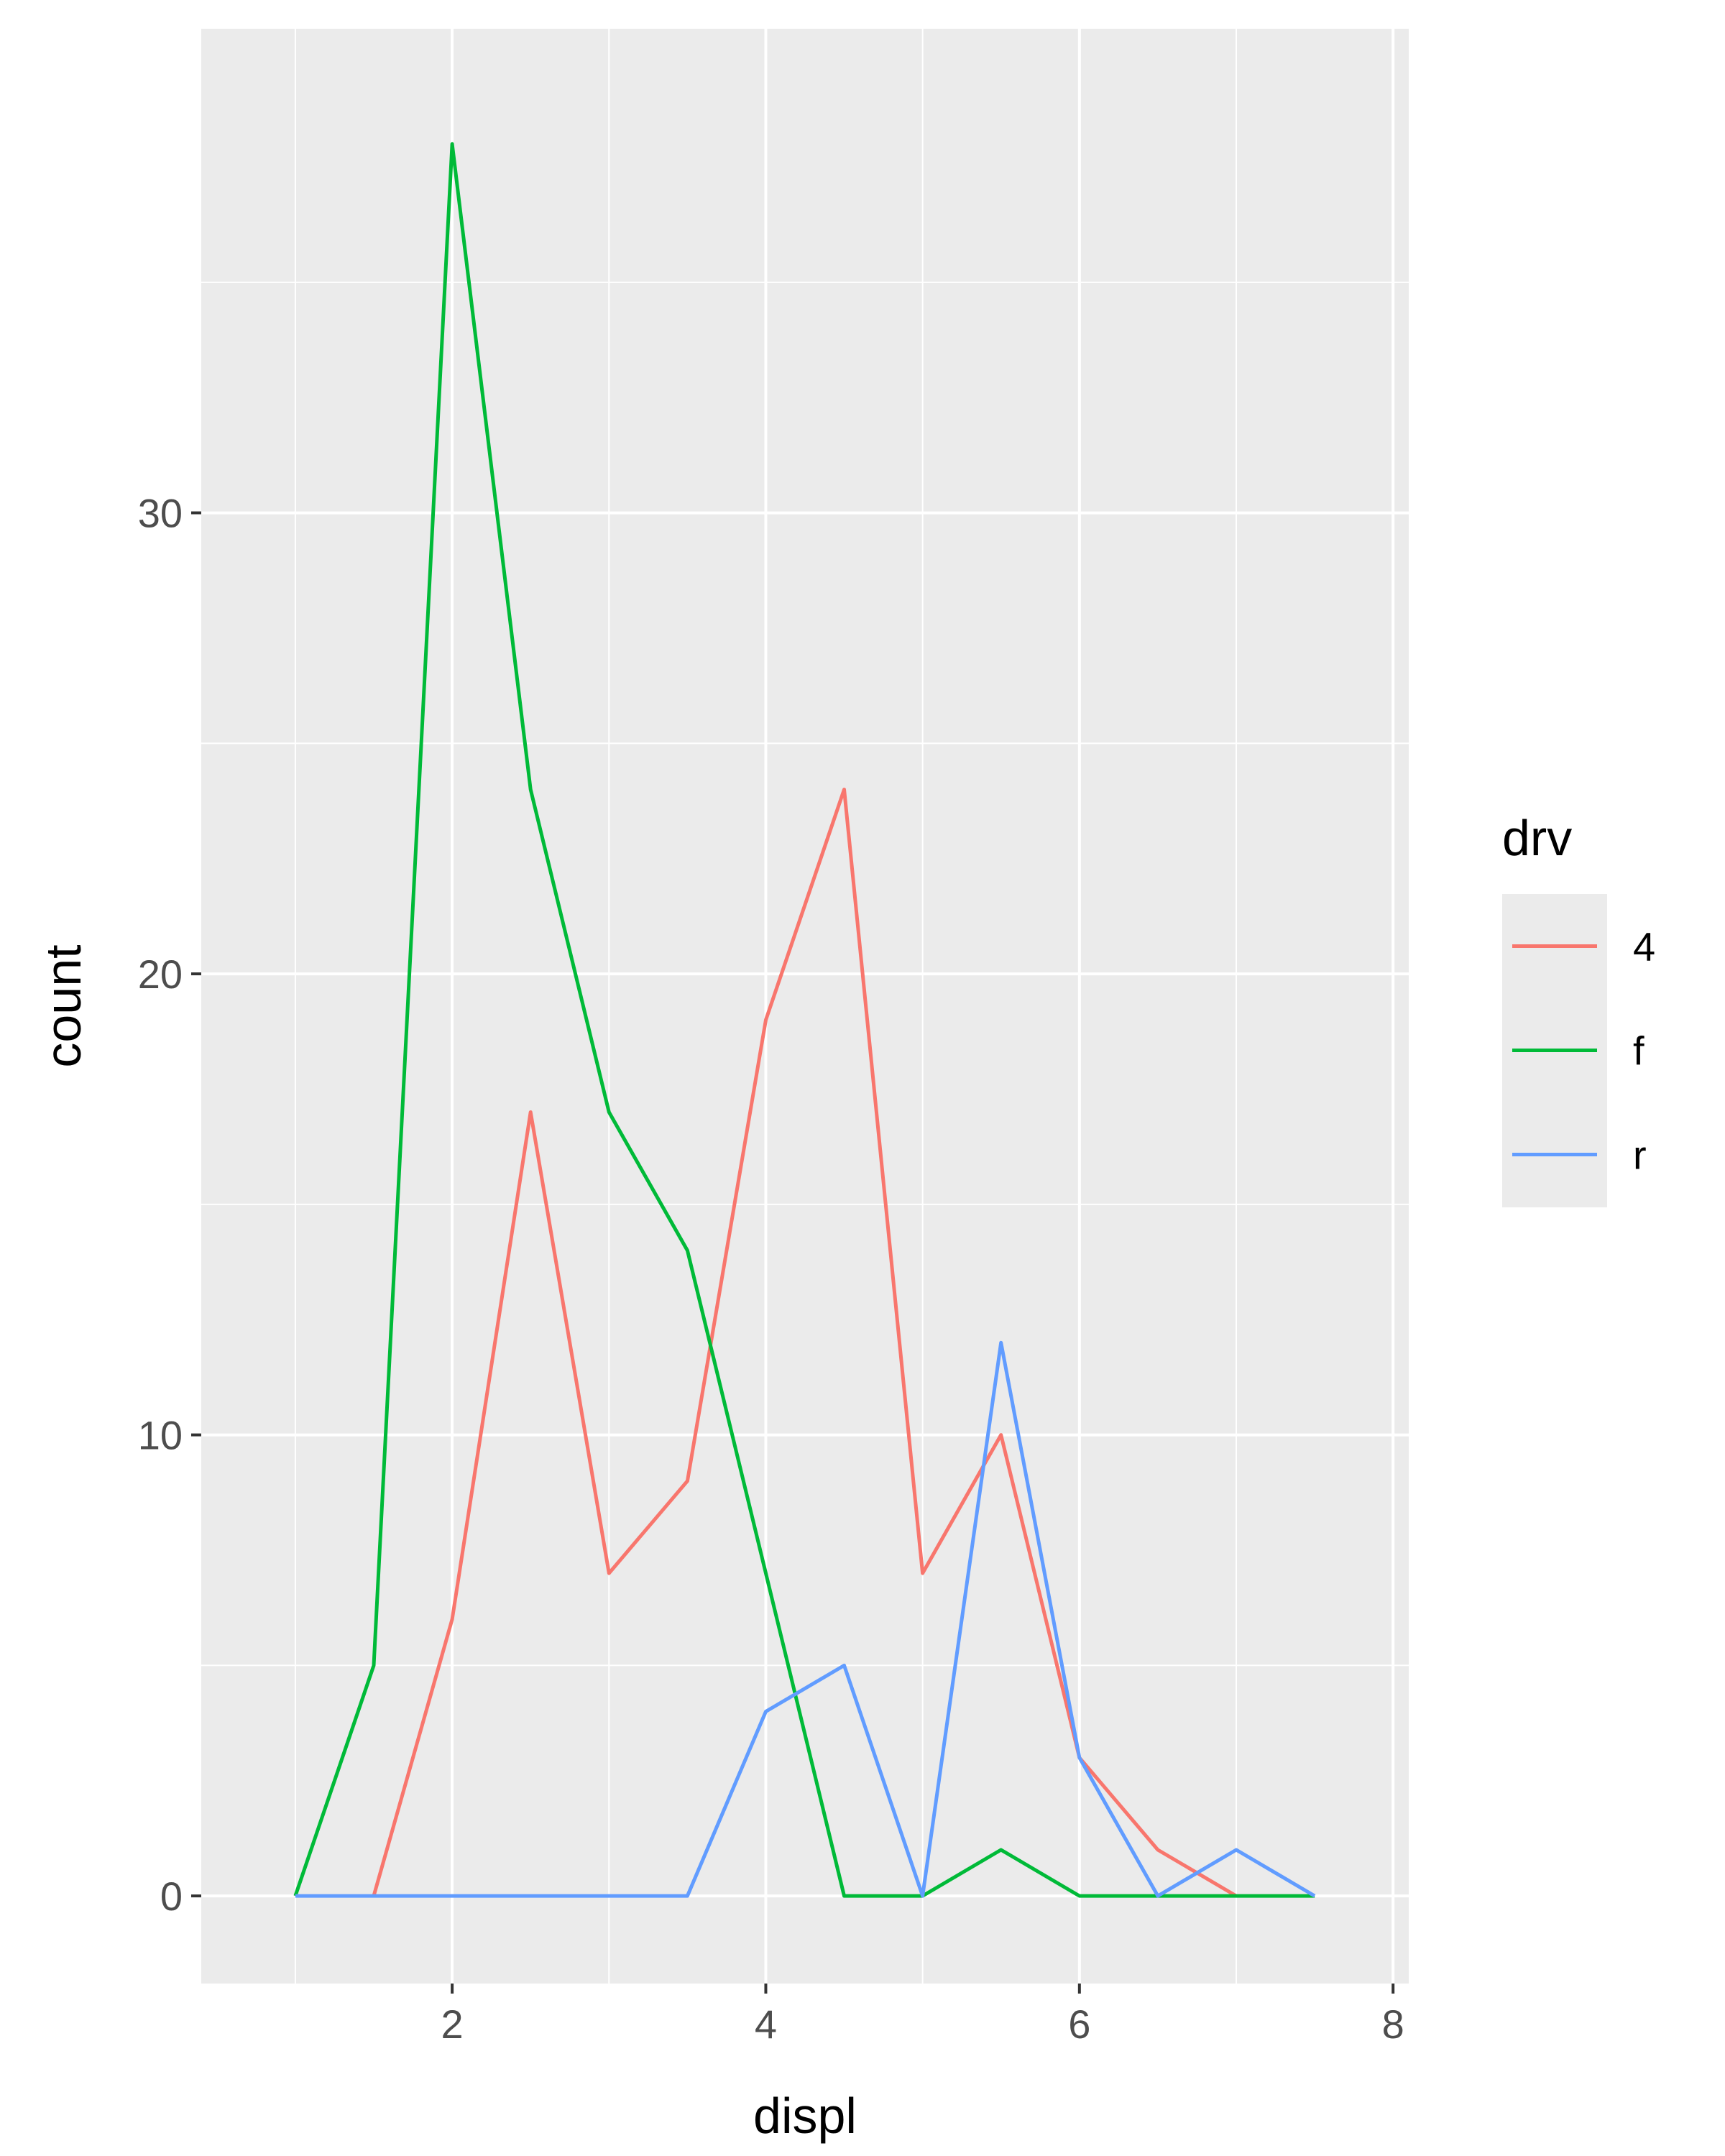 This screenshot has height=2156, width=1725. I want to click on legend-title: drv, so click(1537, 838).